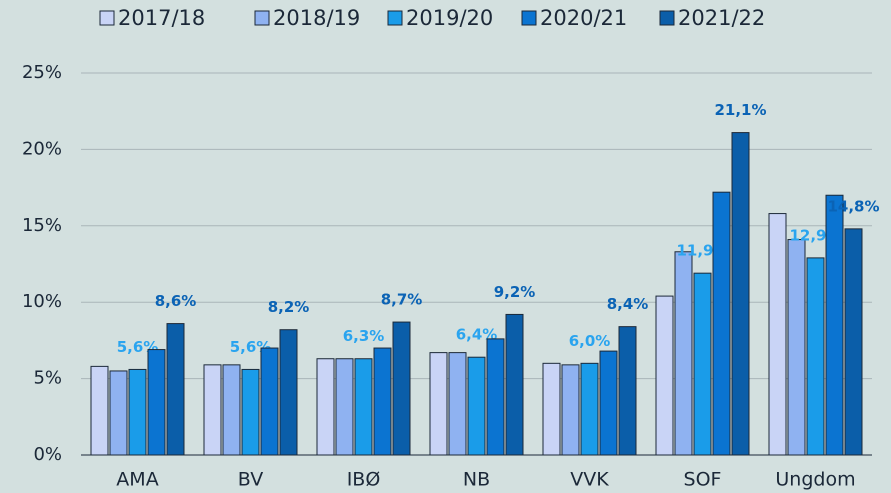 The height and width of the screenshot is (493, 891). Describe the element at coordinates (47, 378) in the screenshot. I see `y-tick-label: 5%` at that location.